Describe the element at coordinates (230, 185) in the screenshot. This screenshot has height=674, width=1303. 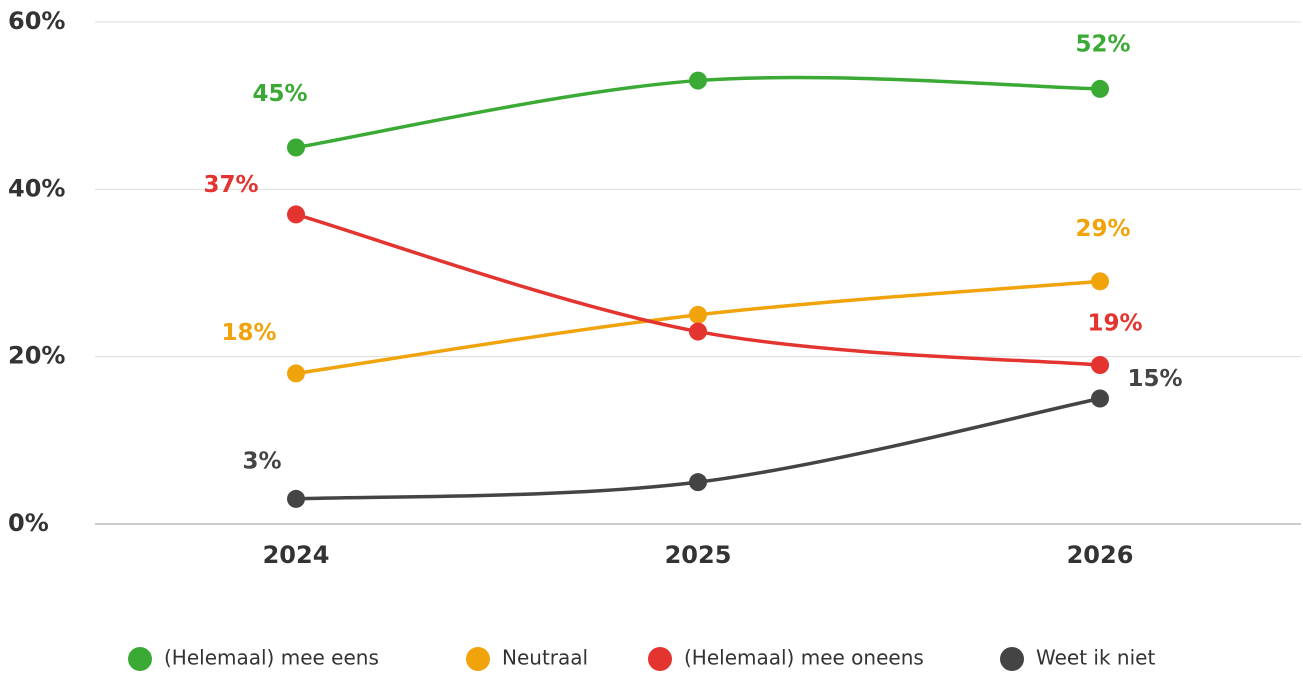
I see `data-label: 37%` at that location.